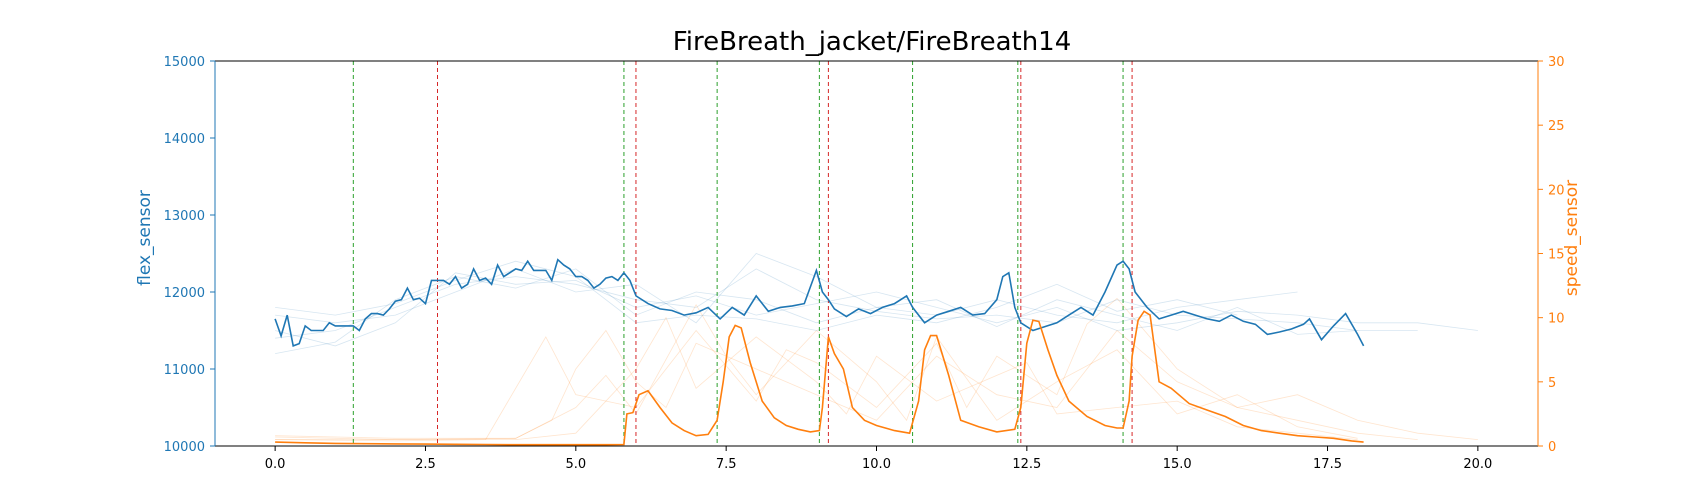 The width and height of the screenshot is (1700, 500). What do you see at coordinates (1477, 464) in the screenshot?
I see `x-tick-label: 20.0` at bounding box center [1477, 464].